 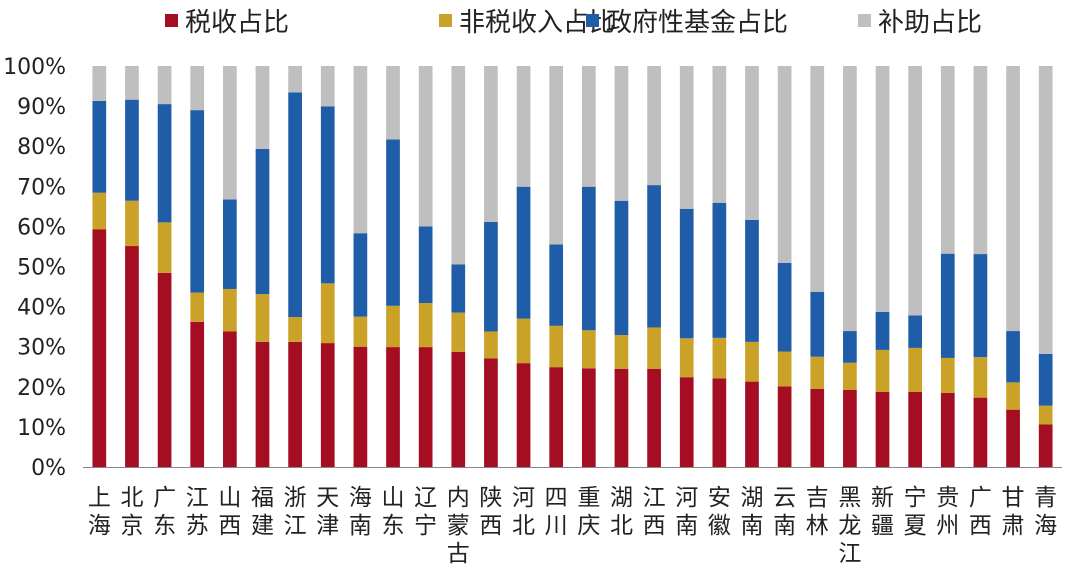 I want to click on x-tick-label-27: 广西, so click(x=980, y=512).